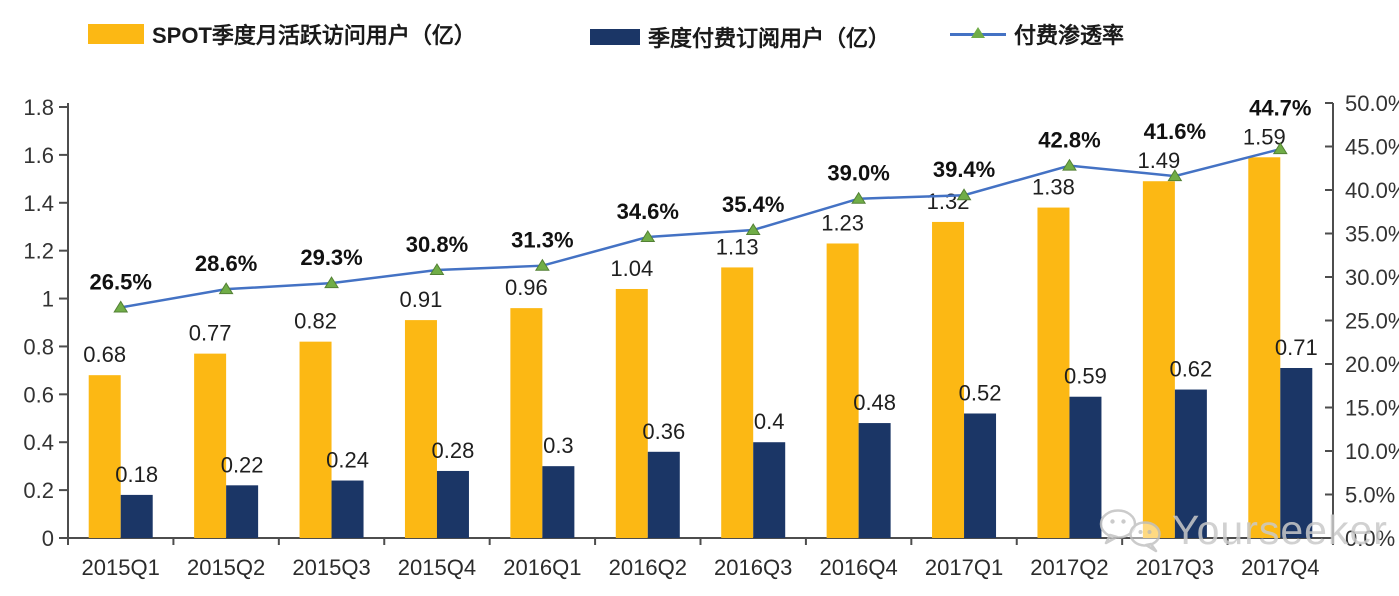 This screenshot has width=1399, height=596. What do you see at coordinates (615, 37) in the screenshot?
I see `subs-legend-swatch` at bounding box center [615, 37].